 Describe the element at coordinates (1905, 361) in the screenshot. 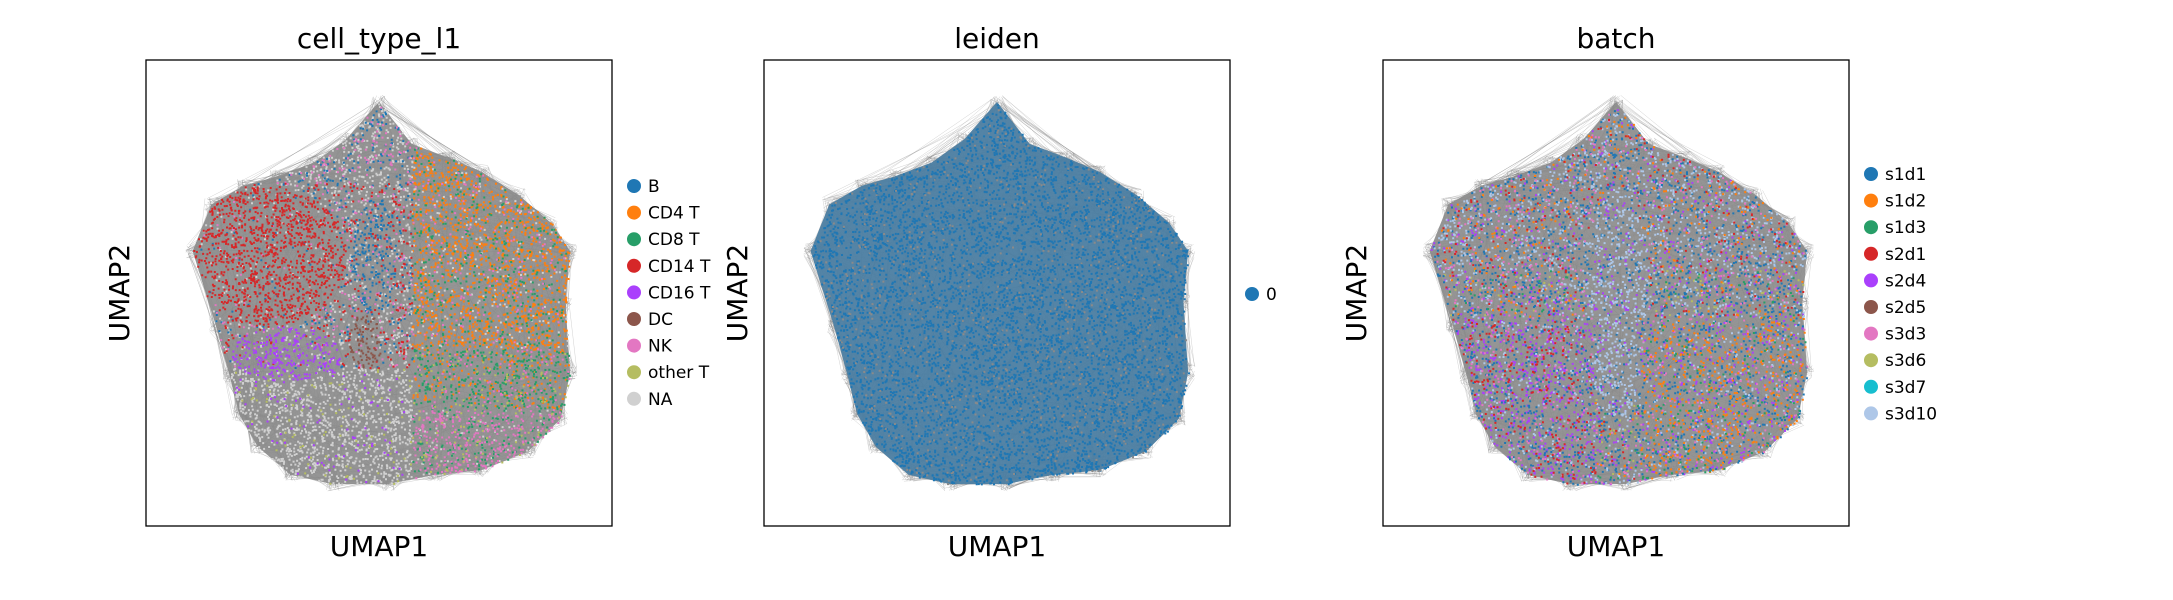

I see `legend-label: s3d6` at that location.